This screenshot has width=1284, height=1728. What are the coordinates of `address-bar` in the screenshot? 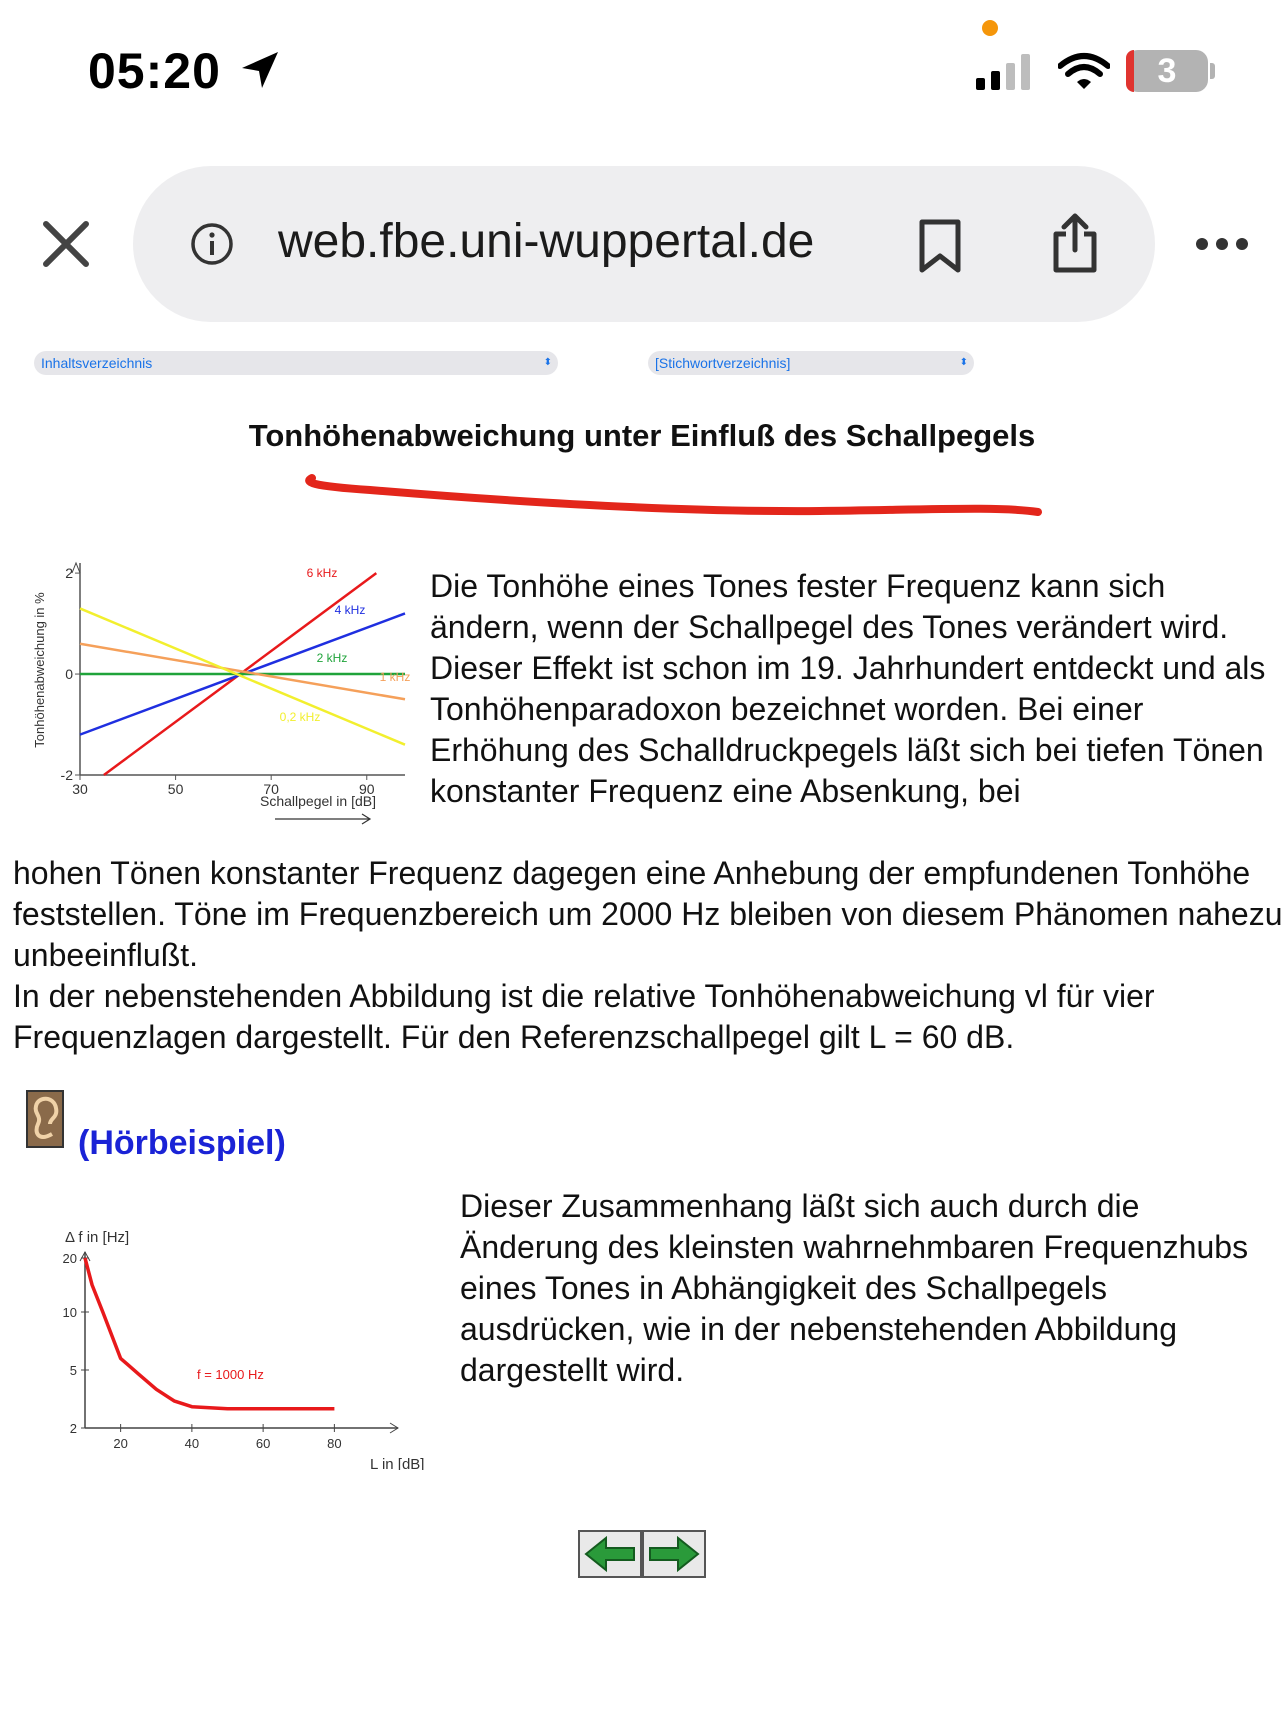 It's located at (644, 244).